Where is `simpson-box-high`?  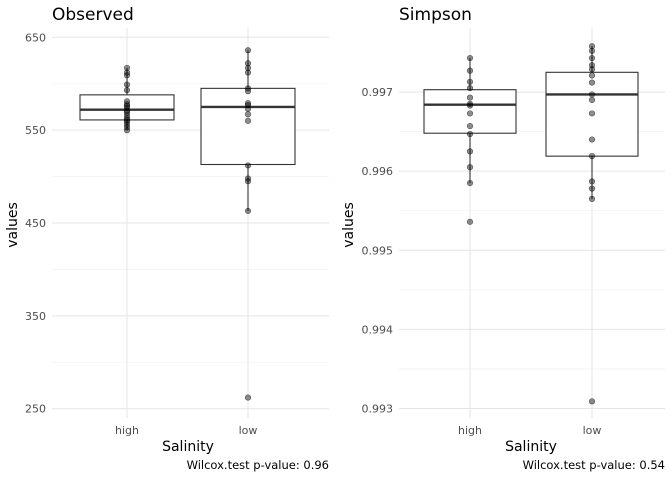 simpson-box-high is located at coordinates (470, 111).